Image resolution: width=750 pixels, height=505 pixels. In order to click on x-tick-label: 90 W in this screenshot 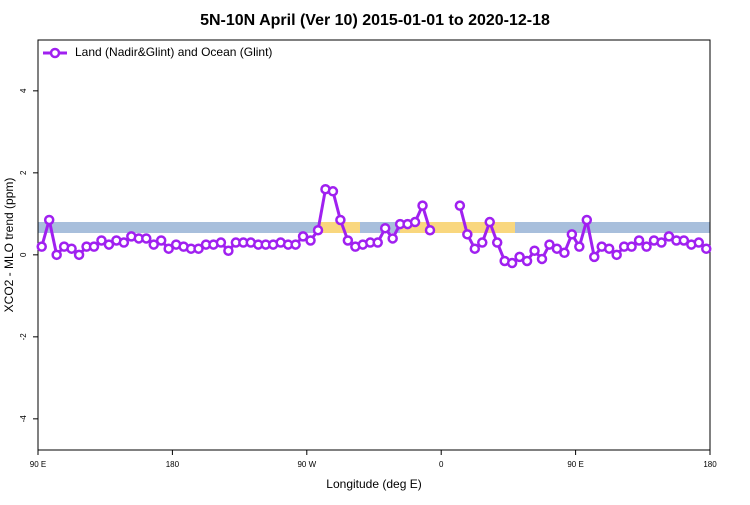, I will do `click(306, 464)`.